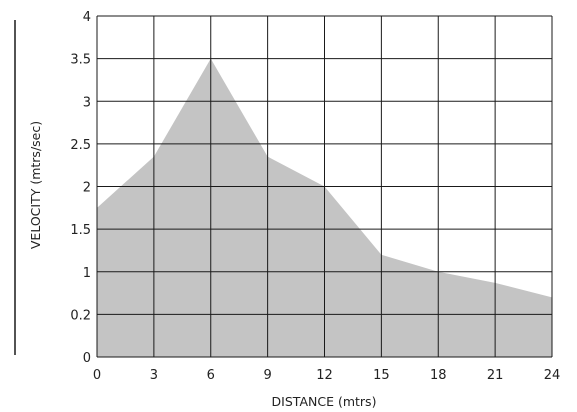 The width and height of the screenshot is (577, 412). What do you see at coordinates (154, 375) in the screenshot?
I see `x-tick-label: 3` at bounding box center [154, 375].